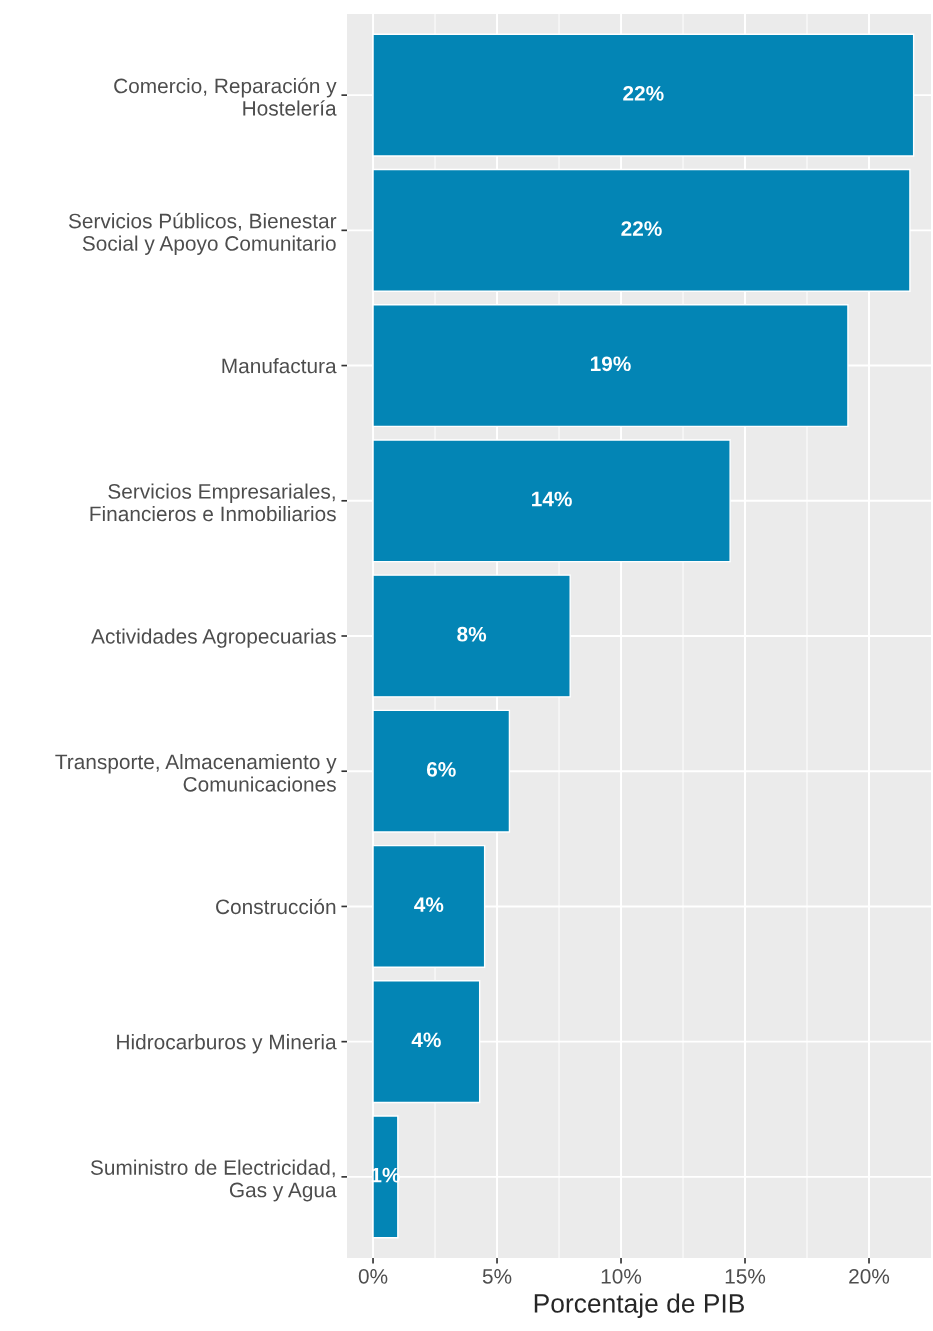 The image size is (933, 1331). Describe the element at coordinates (869, 1276) in the screenshot. I see `x-tick-label: 20%` at that location.